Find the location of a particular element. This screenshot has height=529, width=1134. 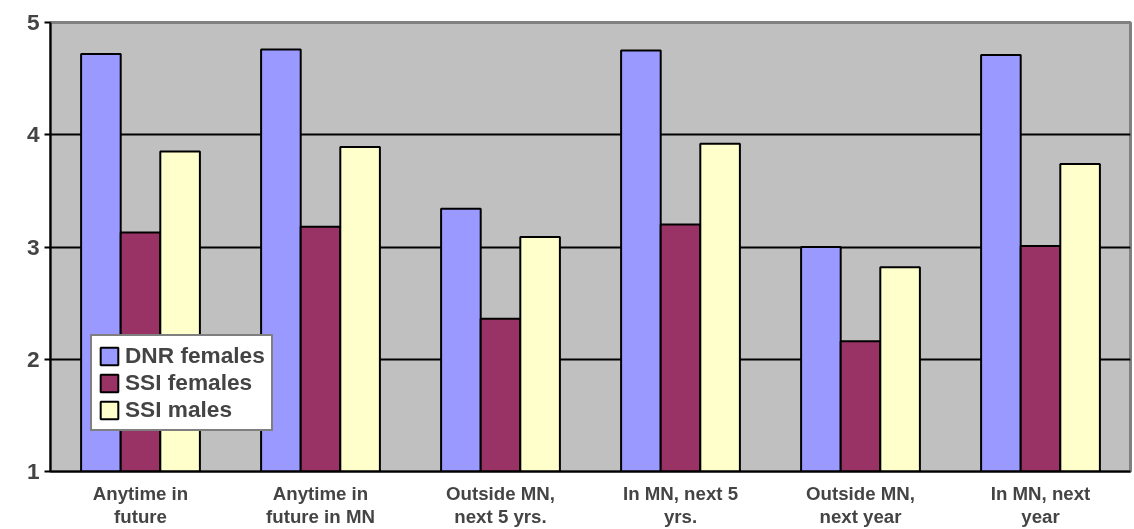

x-tick-label: Anytime in future is located at coordinates (140, 504).